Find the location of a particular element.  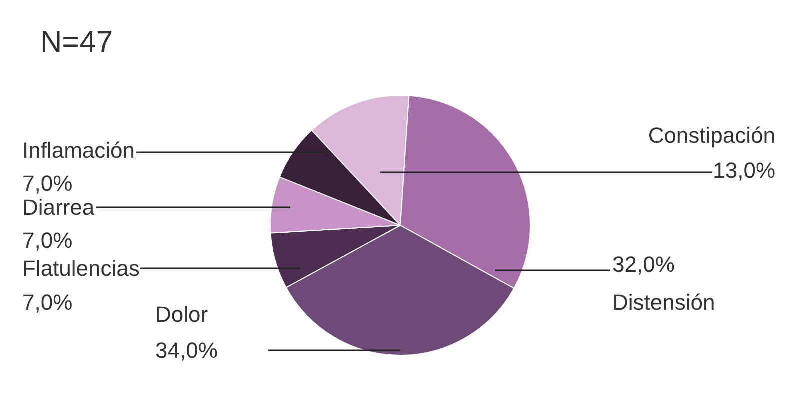

slice-label: Distensión is located at coordinates (664, 302).